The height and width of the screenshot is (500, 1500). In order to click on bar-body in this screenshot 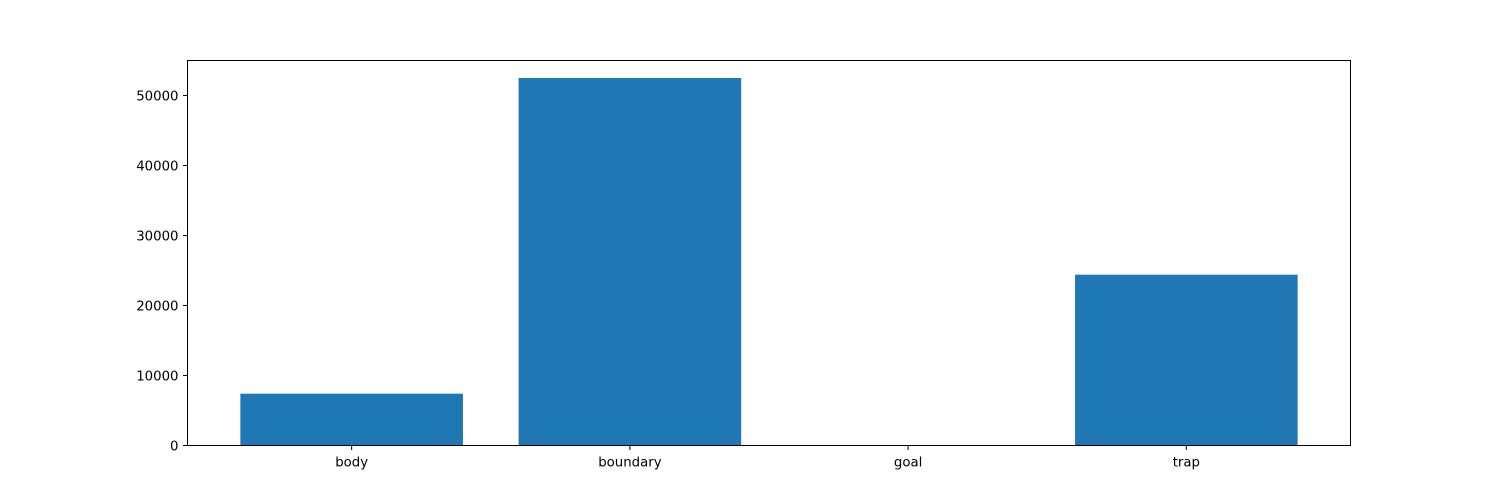, I will do `click(351, 419)`.